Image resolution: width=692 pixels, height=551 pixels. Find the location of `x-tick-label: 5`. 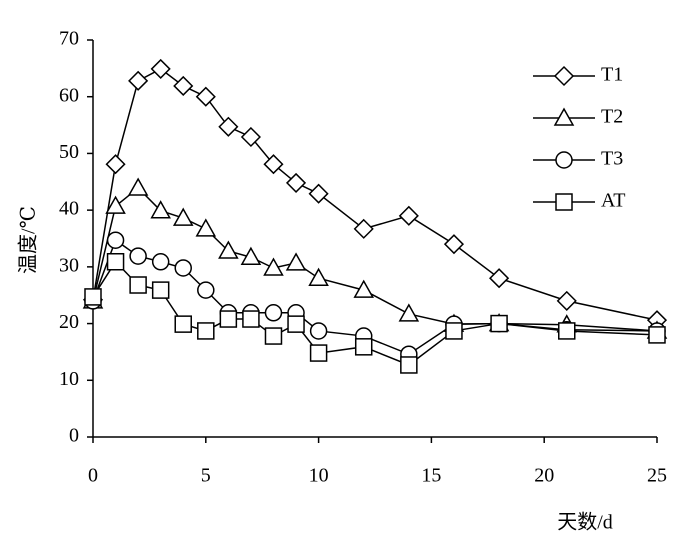

x-tick-label: 5 is located at coordinates (206, 476).